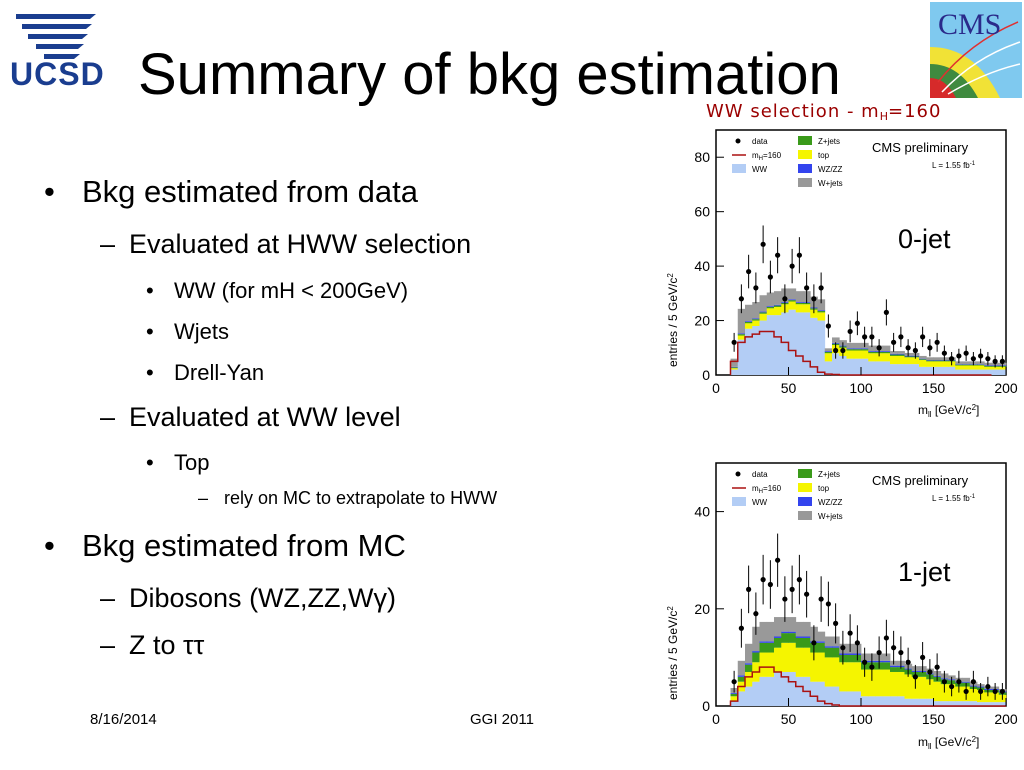  I want to click on legend-label: Z+jets, so click(829, 474).